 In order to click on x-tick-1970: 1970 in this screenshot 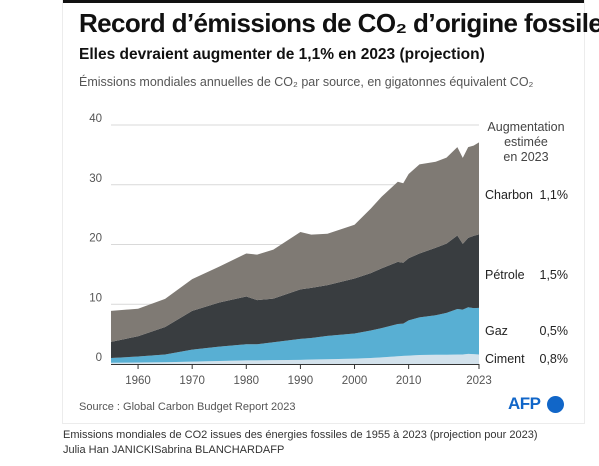, I will do `click(192, 381)`.